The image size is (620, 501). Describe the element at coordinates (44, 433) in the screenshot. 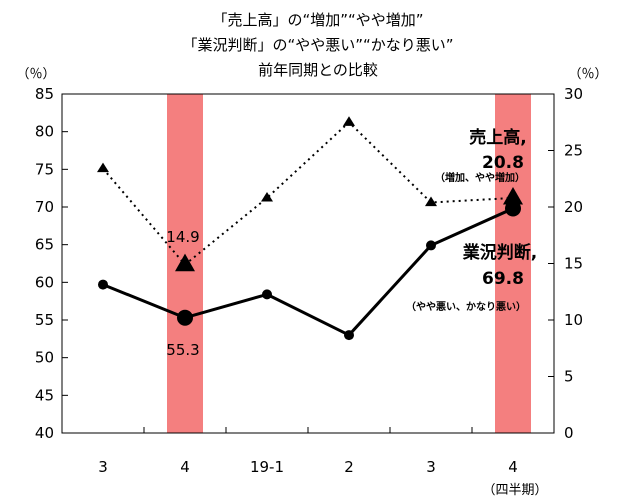

I see `left-tick-label: 40` at that location.